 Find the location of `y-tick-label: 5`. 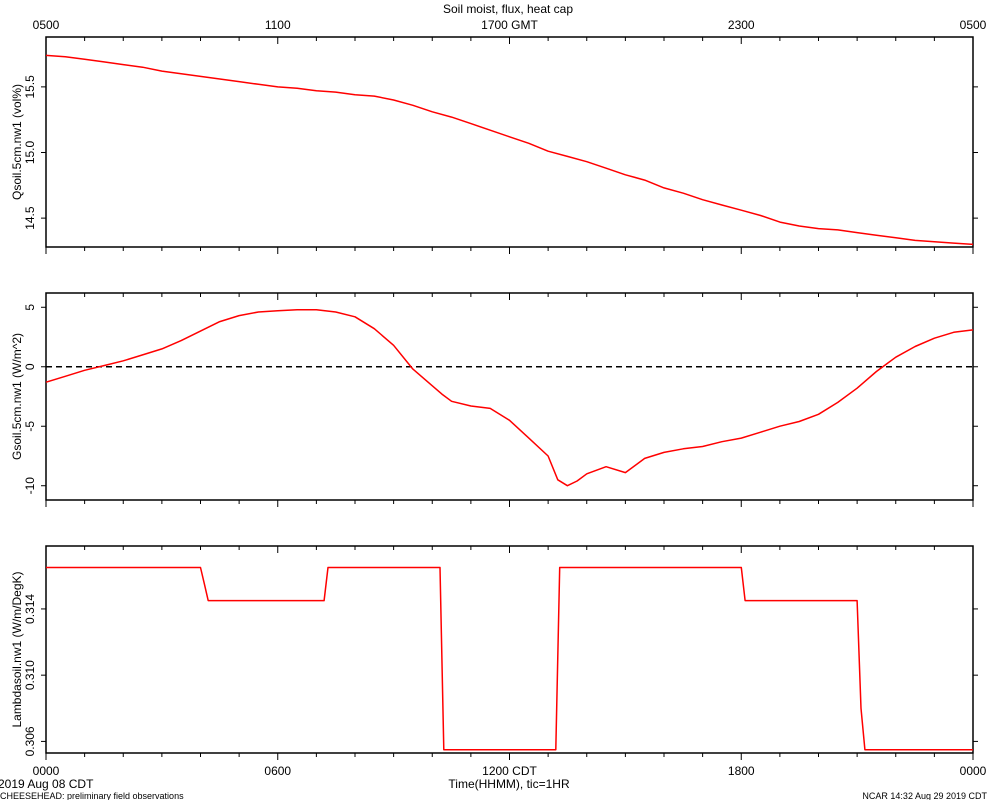

y-tick-label: 5 is located at coordinates (30, 307).